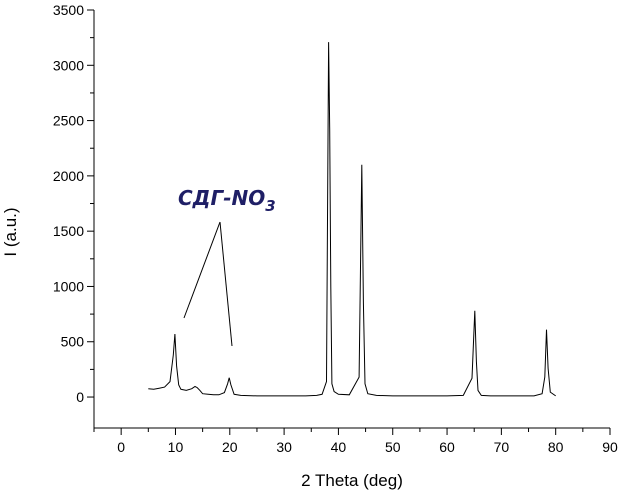 The width and height of the screenshot is (622, 501). I want to click on x-tick-label: 30, so click(284, 447).